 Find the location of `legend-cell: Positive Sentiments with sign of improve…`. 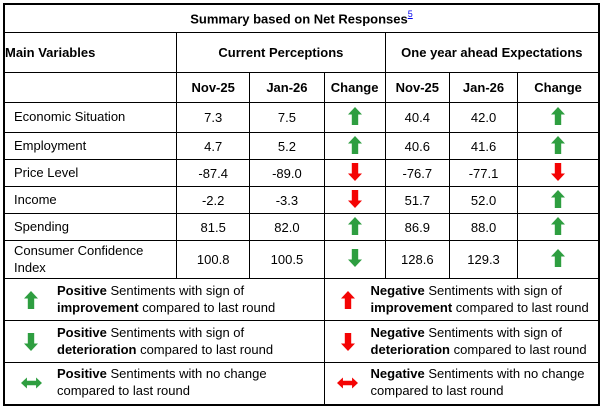

legend-cell: Positive Sentiments with sign of improve… is located at coordinates (164, 299).